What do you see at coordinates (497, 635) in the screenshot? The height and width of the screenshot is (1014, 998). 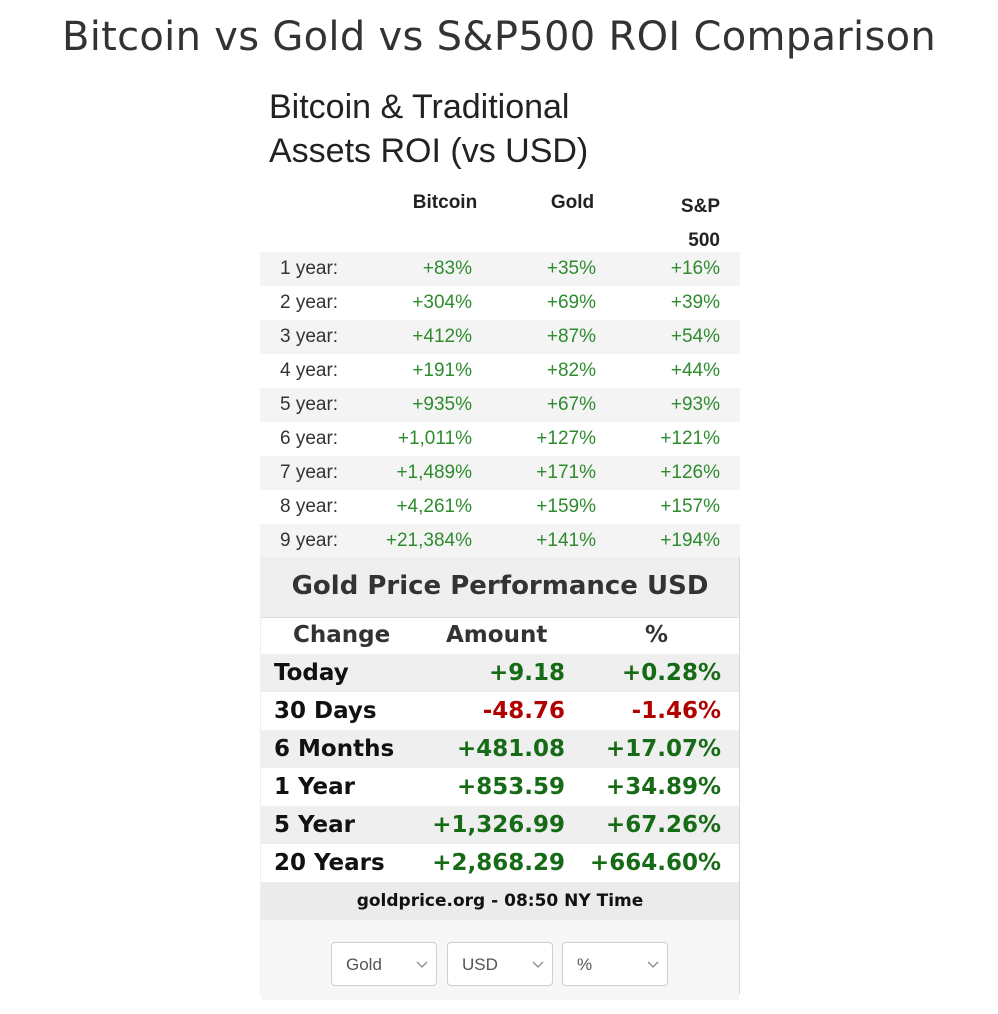 I see `column-header-amount: Amount` at bounding box center [497, 635].